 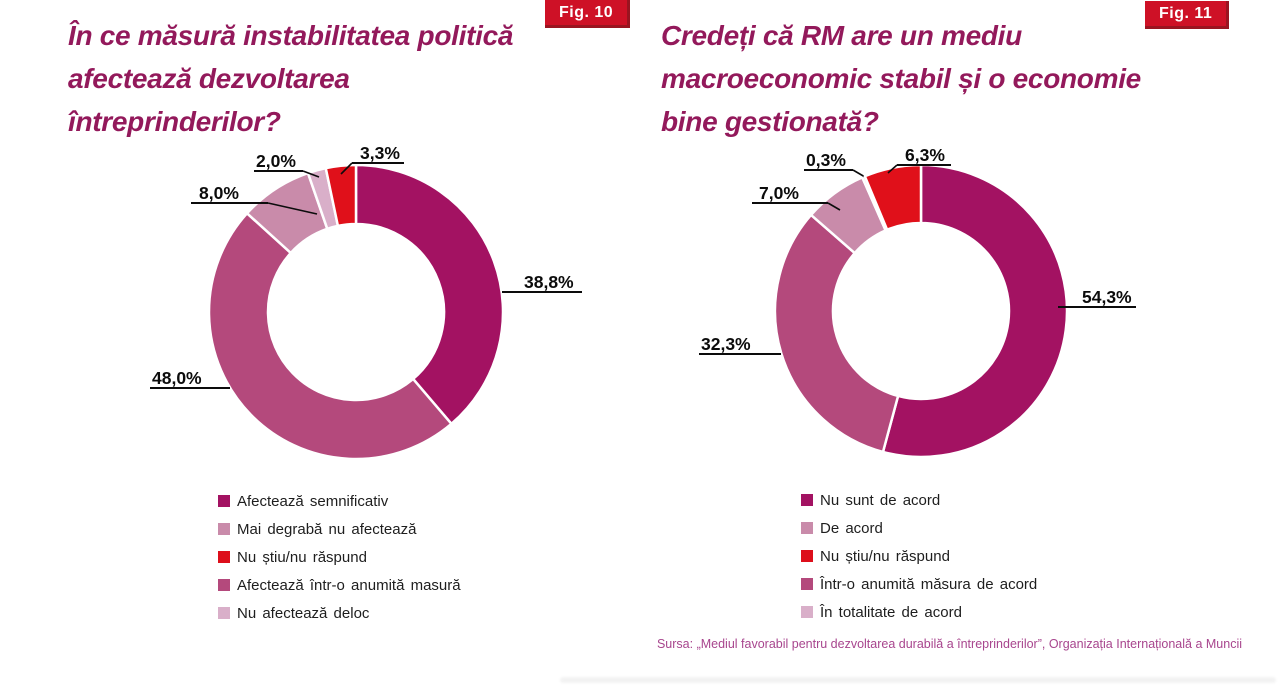 What do you see at coordinates (1107, 297) in the screenshot?
I see `slice-percent-label: 54,3%` at bounding box center [1107, 297].